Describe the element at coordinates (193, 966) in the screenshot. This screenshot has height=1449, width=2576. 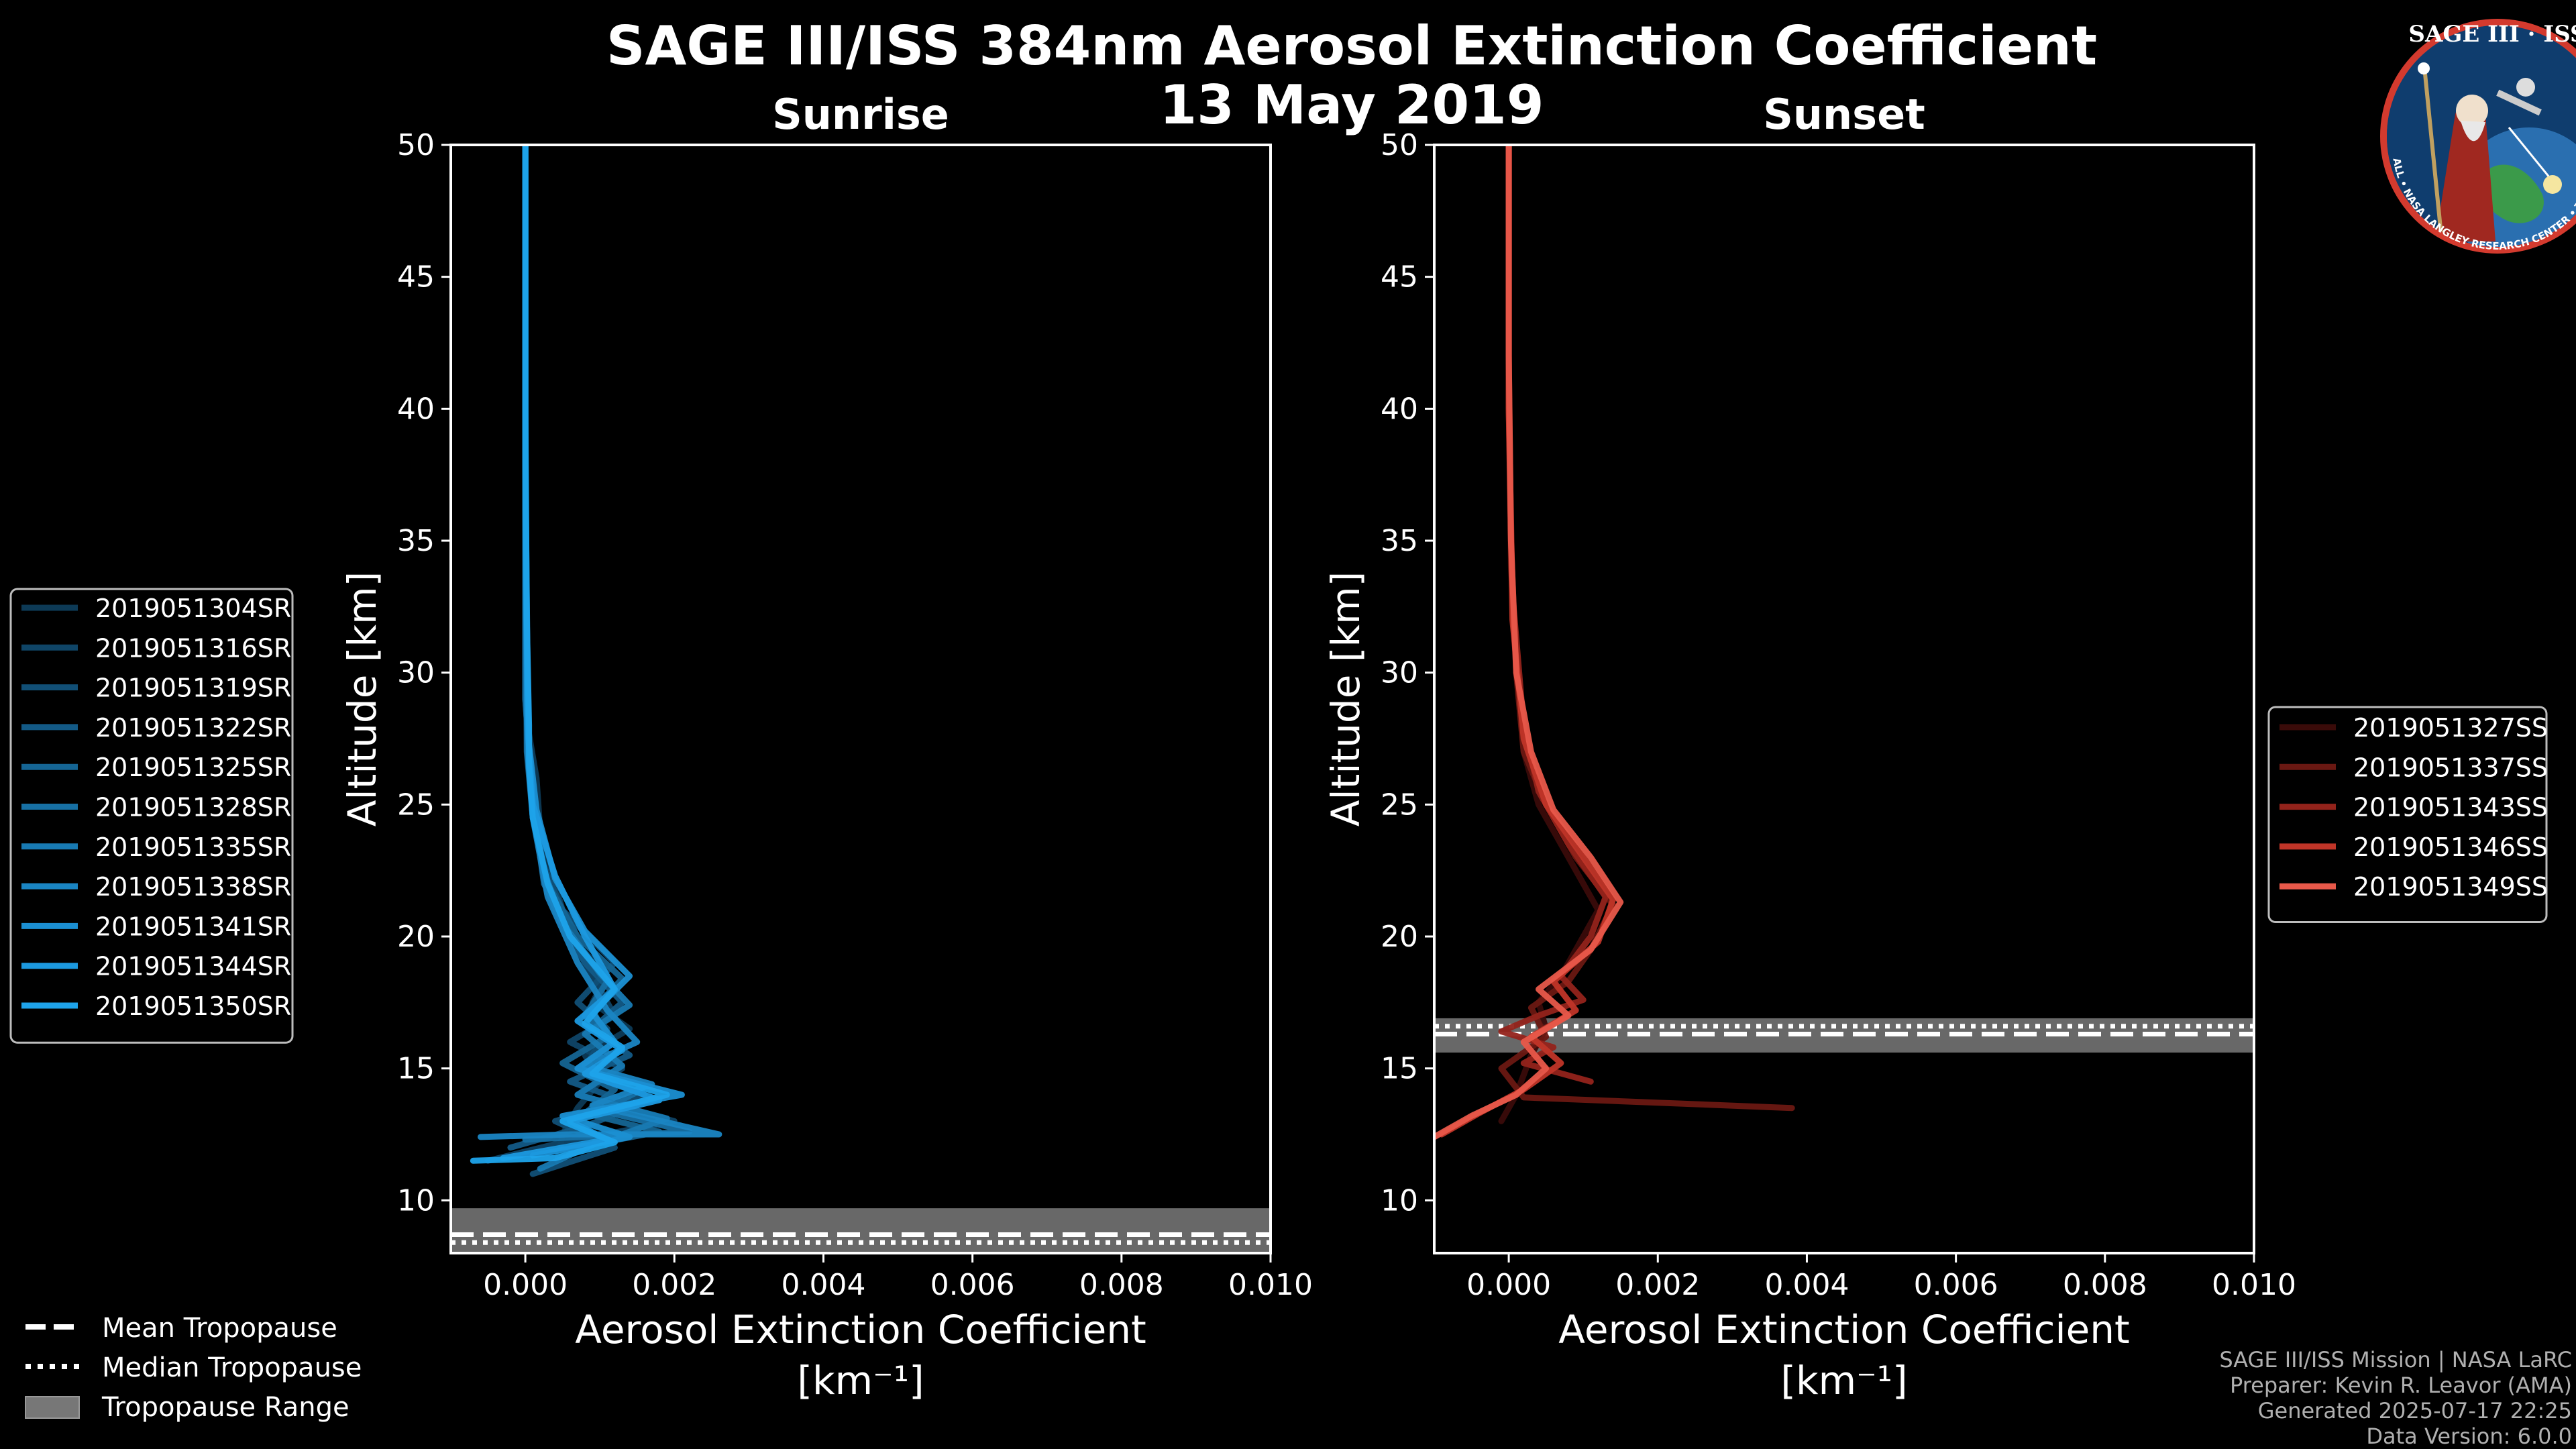
I see `sunrise-legend-label: 2019051344SR` at that location.